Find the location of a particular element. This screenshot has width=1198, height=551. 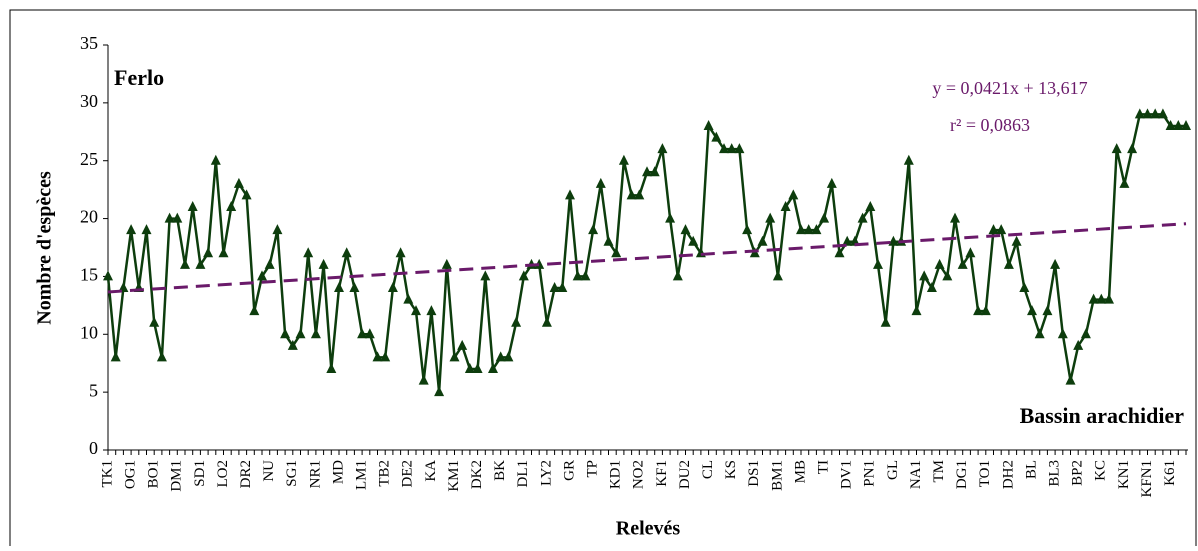

x-tick-label: BL is located at coordinates (1031, 469).